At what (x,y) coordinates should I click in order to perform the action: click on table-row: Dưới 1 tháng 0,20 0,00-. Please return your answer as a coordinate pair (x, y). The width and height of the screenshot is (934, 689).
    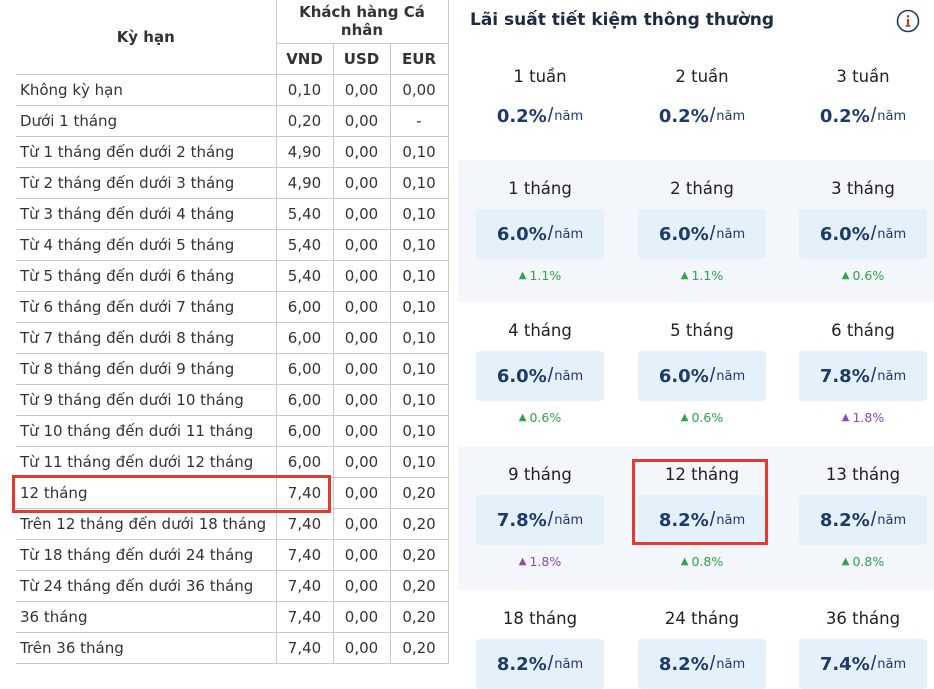
    Looking at the image, I should click on (232, 120).